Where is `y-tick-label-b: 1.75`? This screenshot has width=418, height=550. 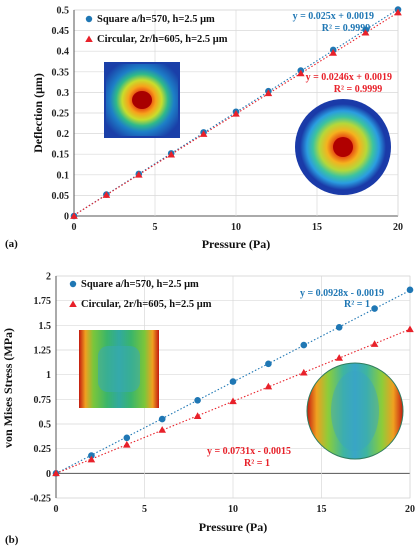
y-tick-label-b: 1.75 is located at coordinates (43, 301).